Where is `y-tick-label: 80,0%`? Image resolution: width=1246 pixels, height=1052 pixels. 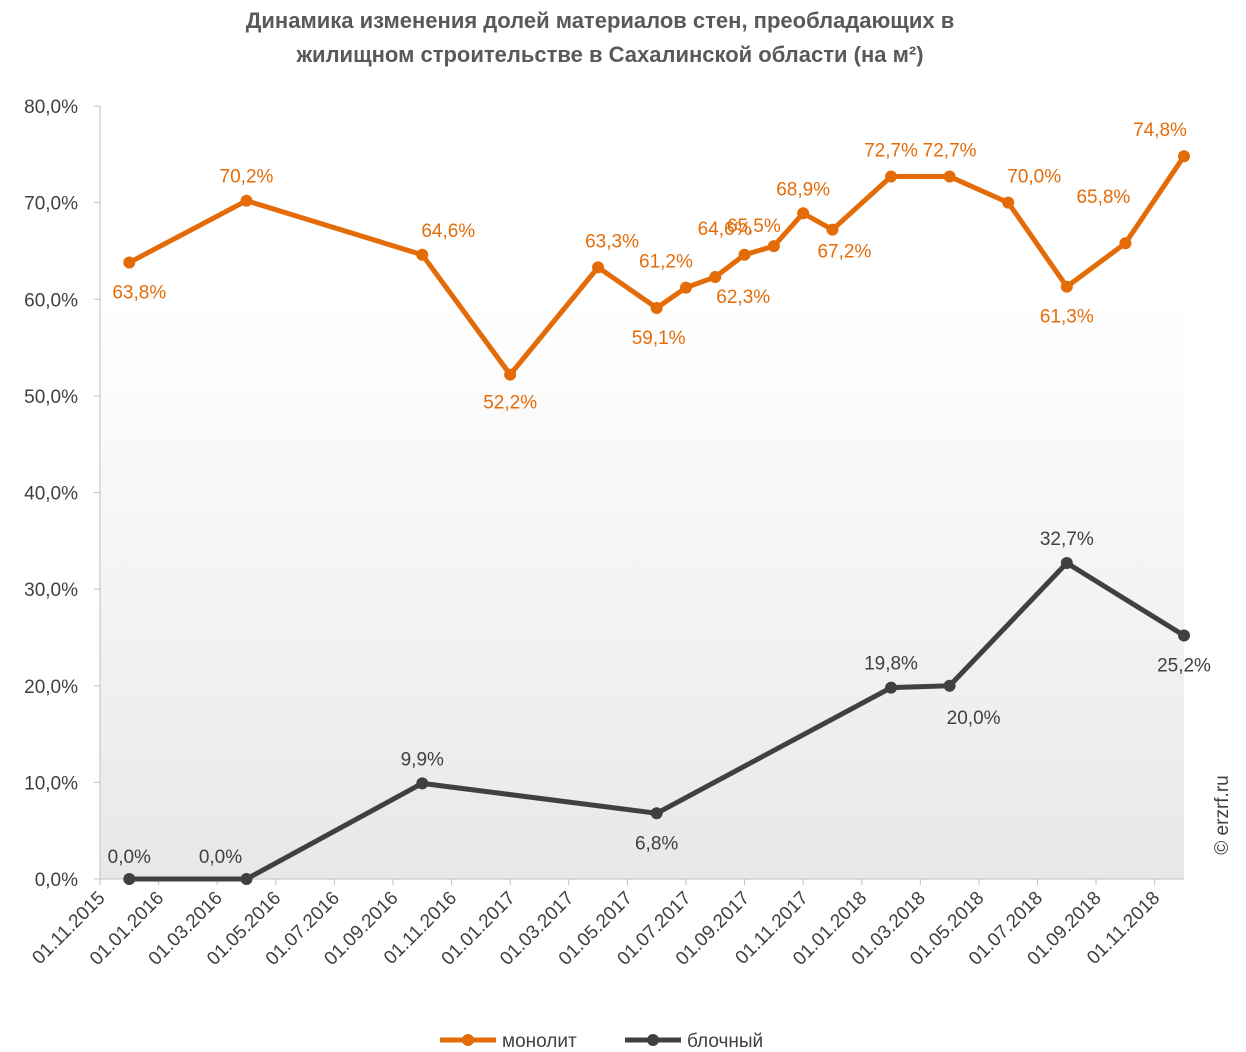 y-tick-label: 80,0% is located at coordinates (51, 107).